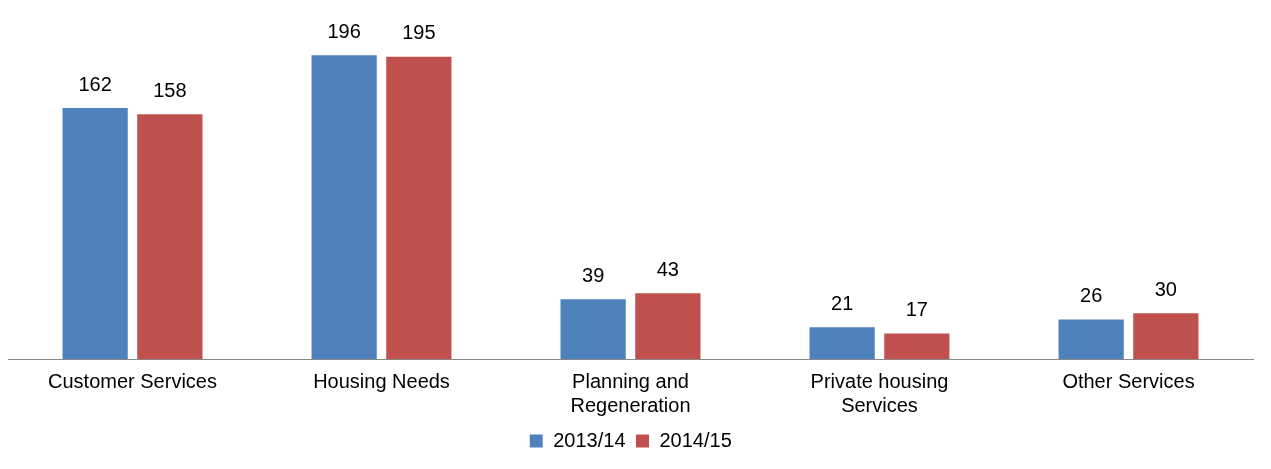 This screenshot has height=469, width=1271. What do you see at coordinates (132, 380) in the screenshot?
I see `x-tick-label: Customer Services` at bounding box center [132, 380].